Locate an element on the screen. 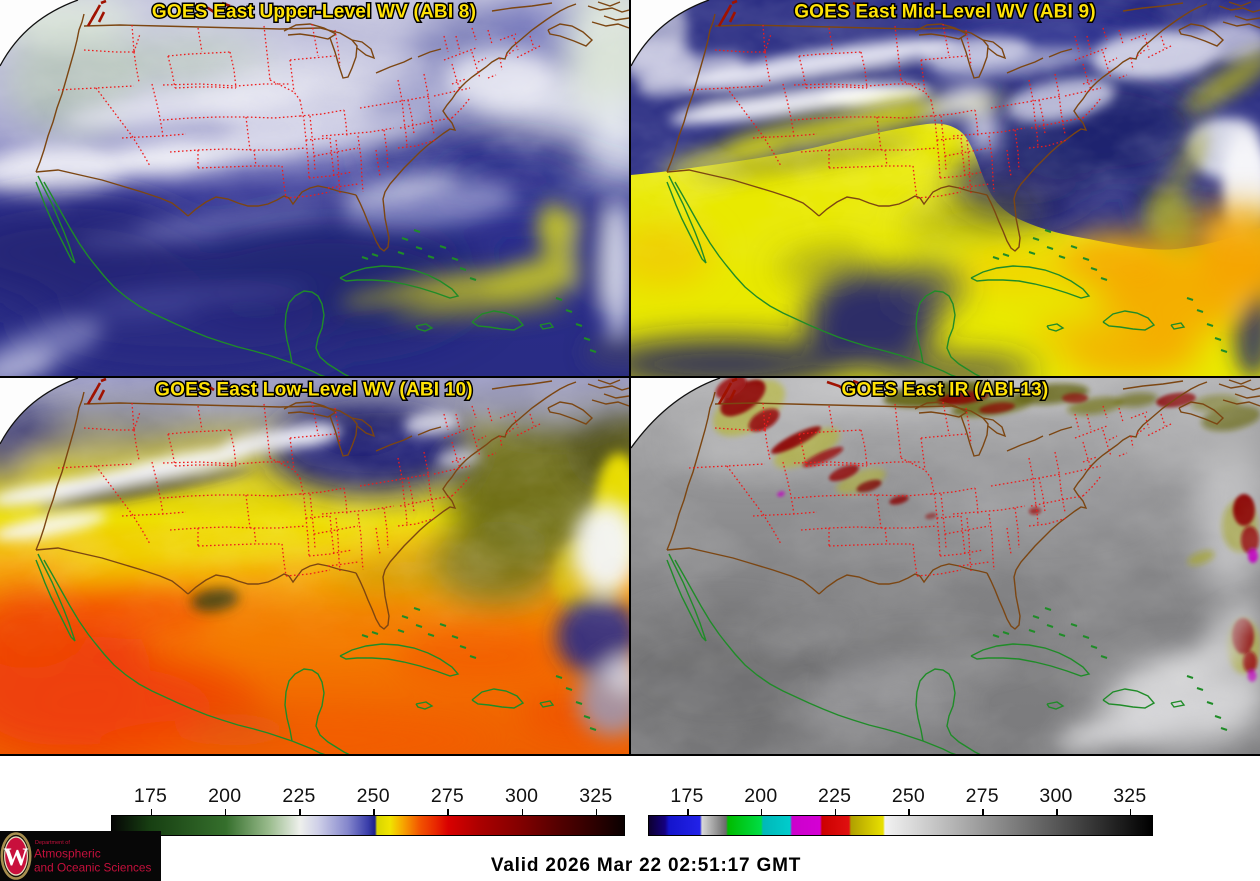 This screenshot has width=1260, height=881. svg-text: W is located at coordinates (16, 857).